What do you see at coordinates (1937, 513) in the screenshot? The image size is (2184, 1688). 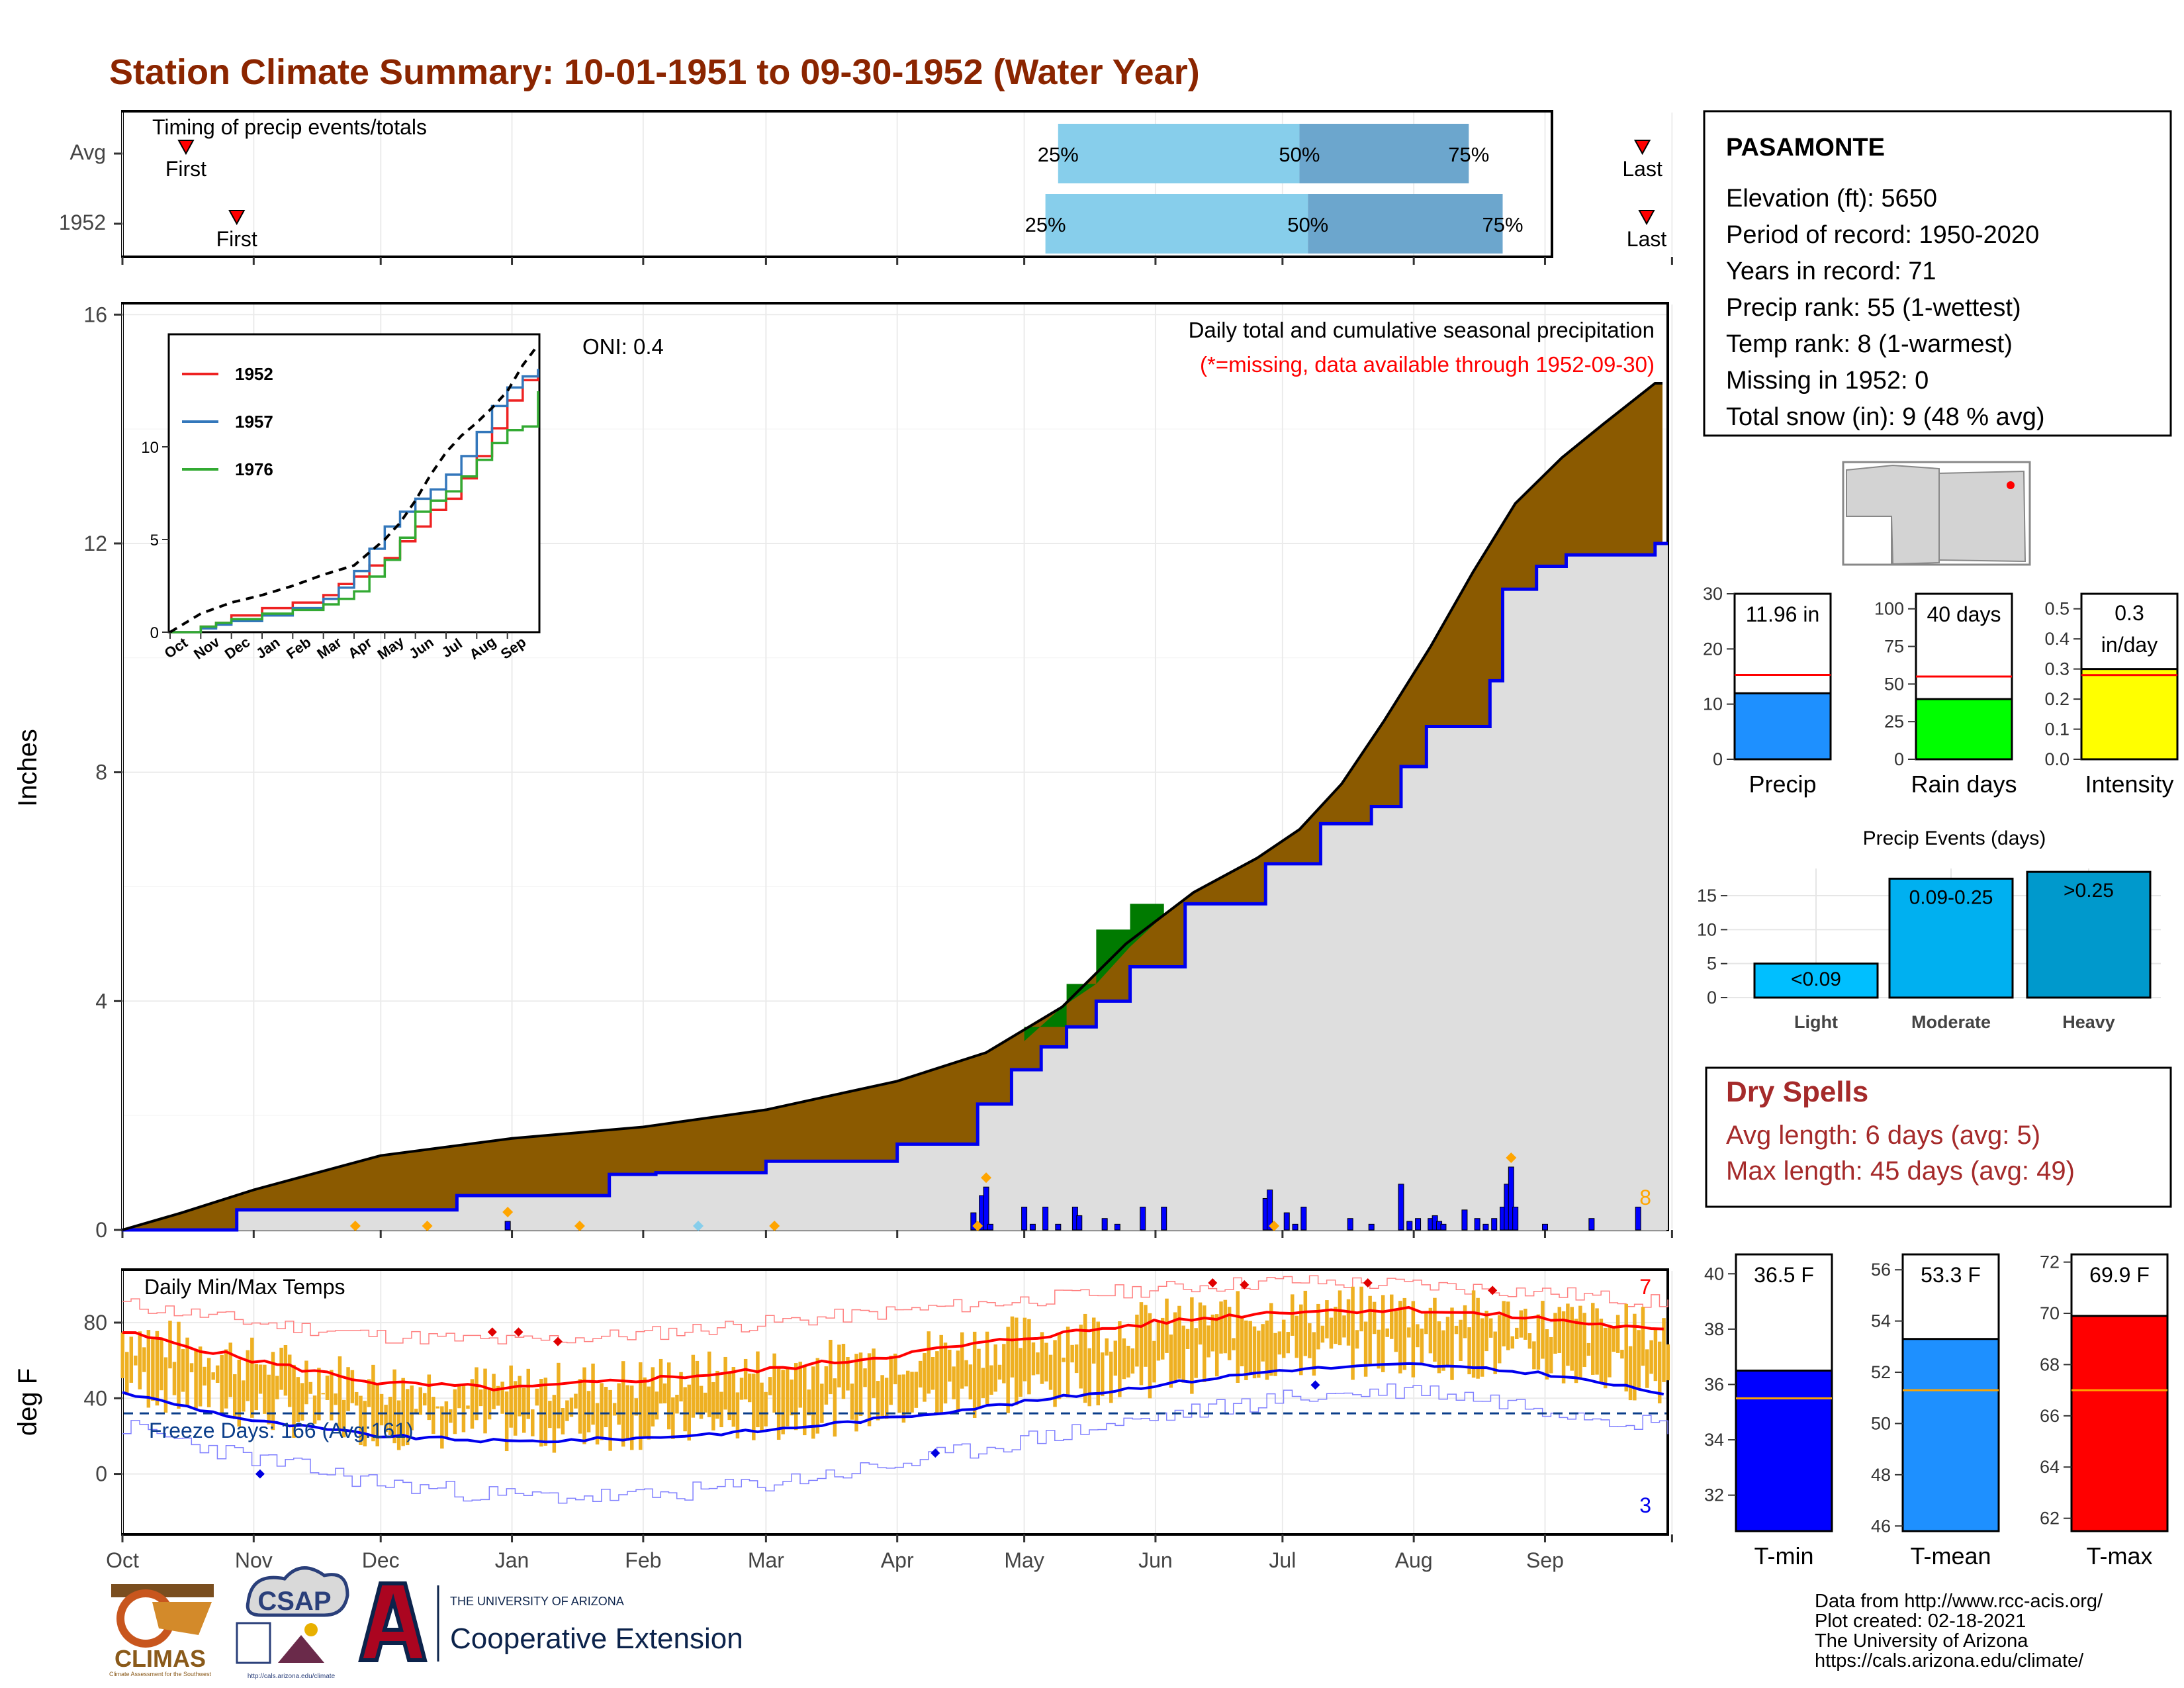 I see `locator-map` at bounding box center [1937, 513].